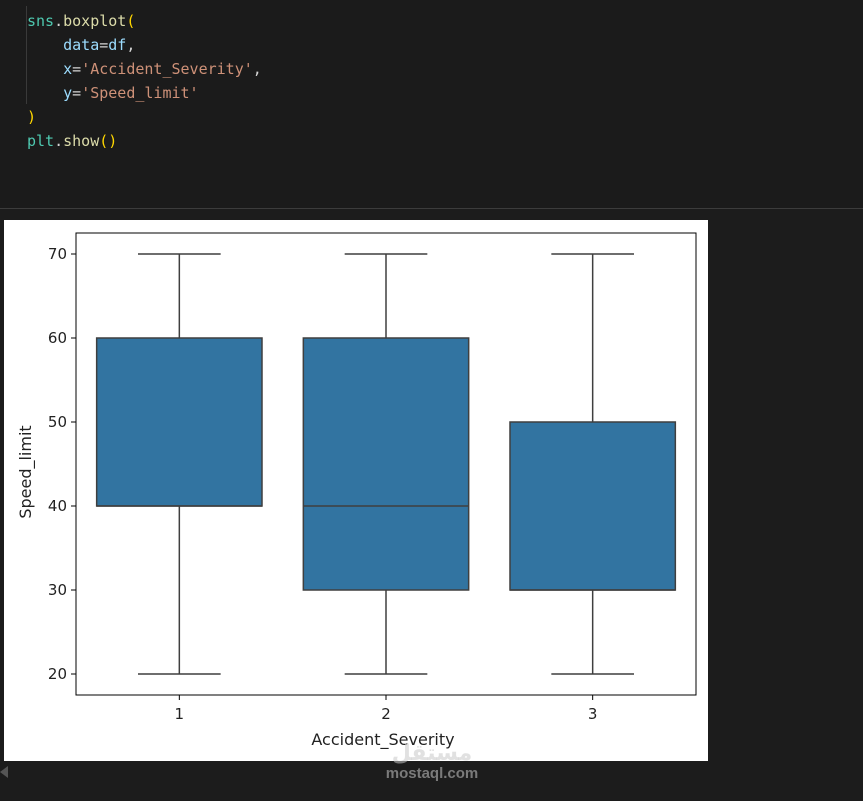 This screenshot has width=863, height=801. I want to click on scroll-left-icon, so click(4, 772).